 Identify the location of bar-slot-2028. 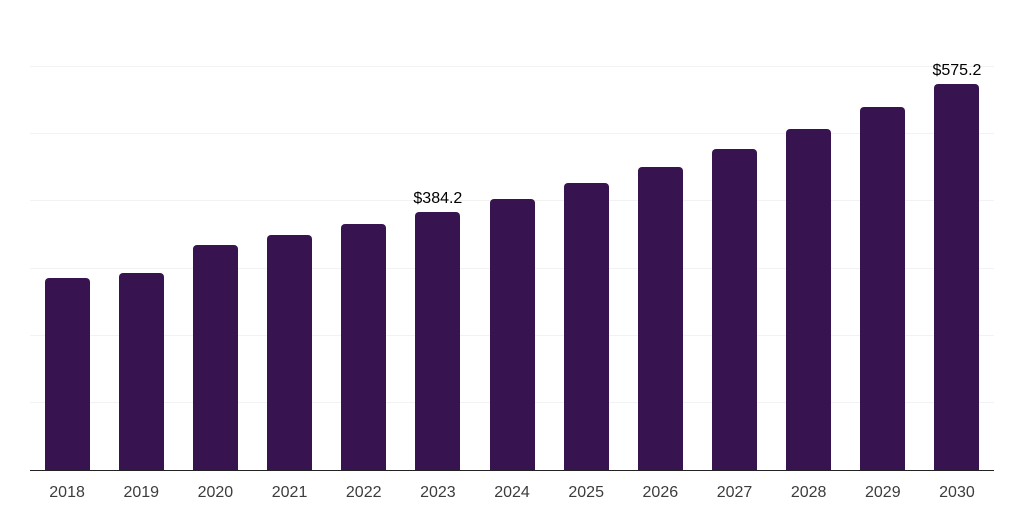
(809, 235).